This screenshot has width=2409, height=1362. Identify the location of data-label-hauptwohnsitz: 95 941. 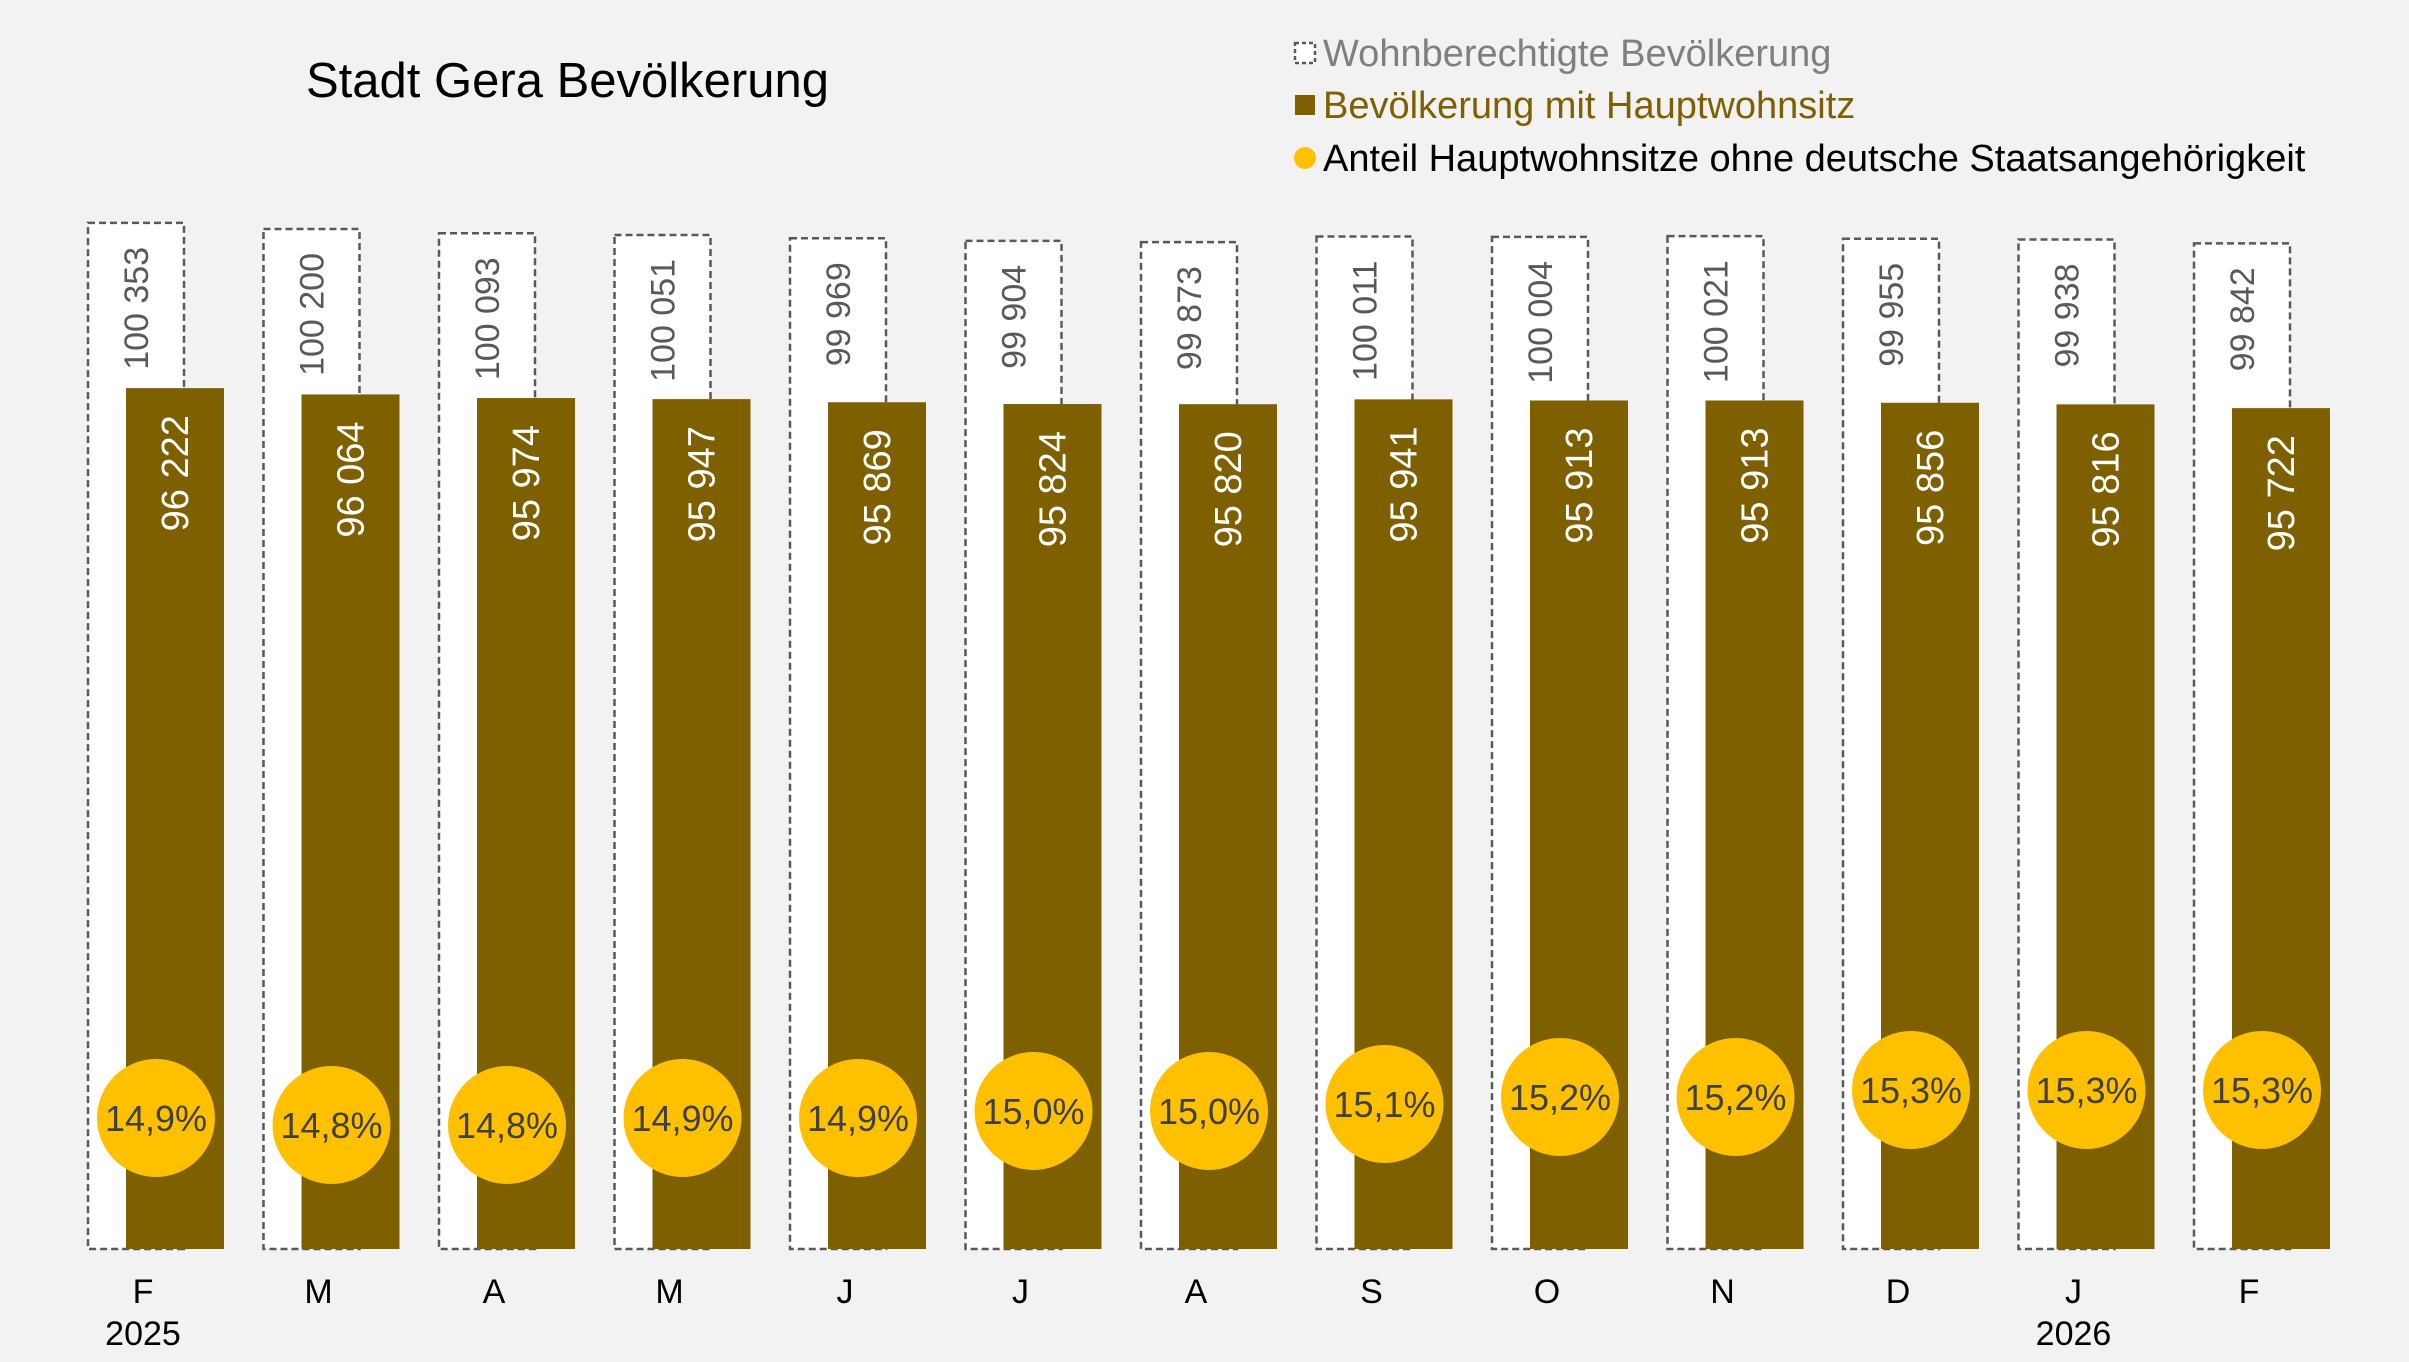
(1405, 484).